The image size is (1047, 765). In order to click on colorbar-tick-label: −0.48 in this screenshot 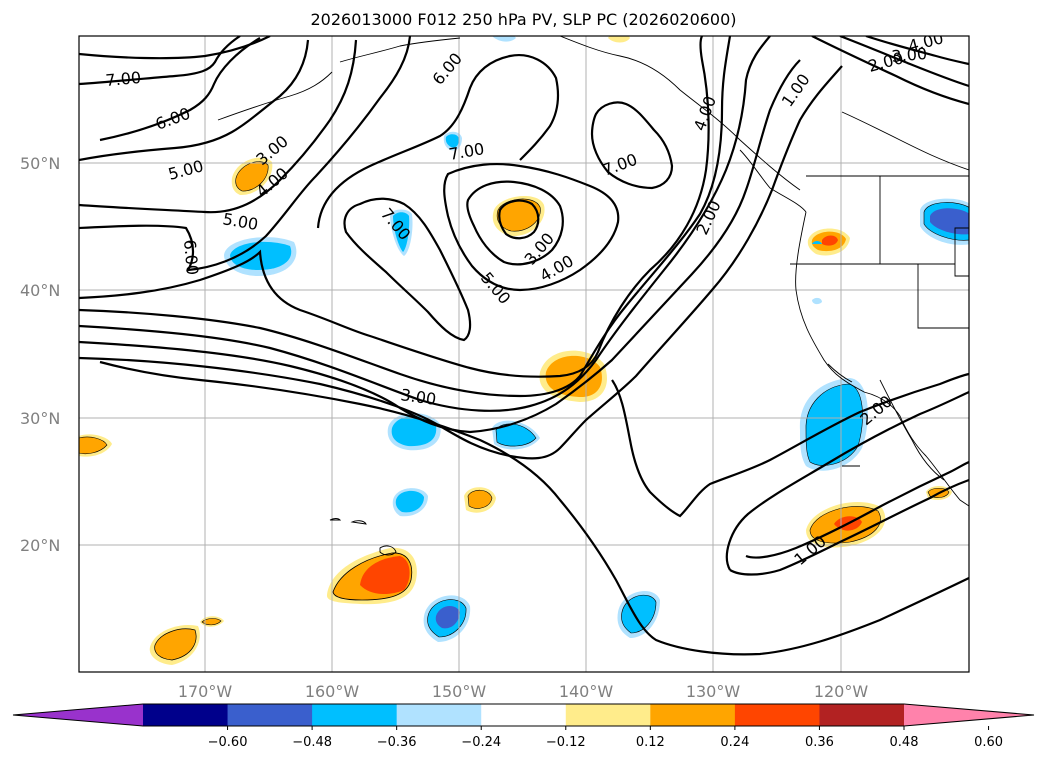, I will do `click(312, 742)`.